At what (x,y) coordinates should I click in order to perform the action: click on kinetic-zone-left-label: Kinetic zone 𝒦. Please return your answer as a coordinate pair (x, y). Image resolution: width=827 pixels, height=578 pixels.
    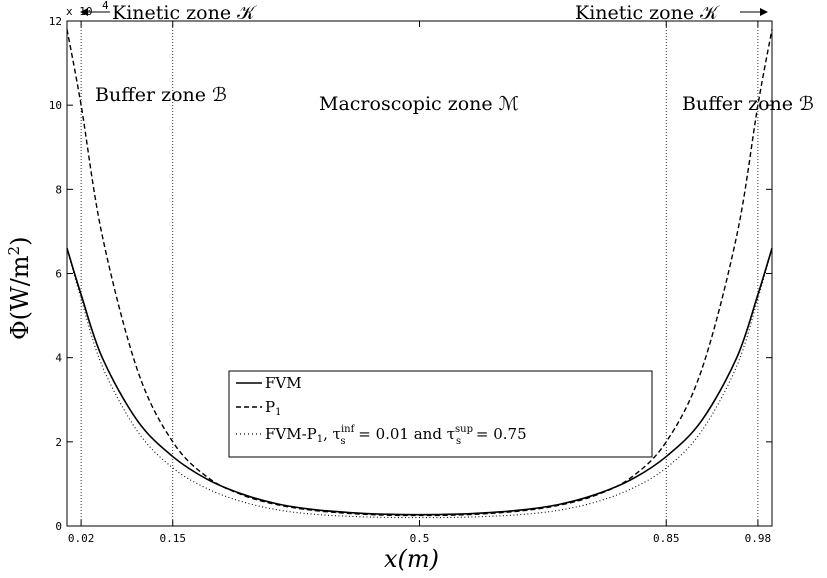
    Looking at the image, I should click on (184, 13).